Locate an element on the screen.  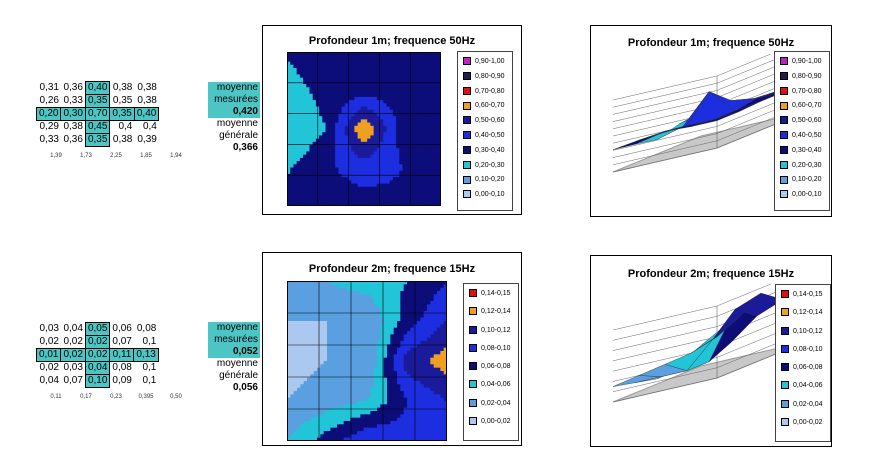
legend-label: 0,08-0,10 is located at coordinates (496, 348).